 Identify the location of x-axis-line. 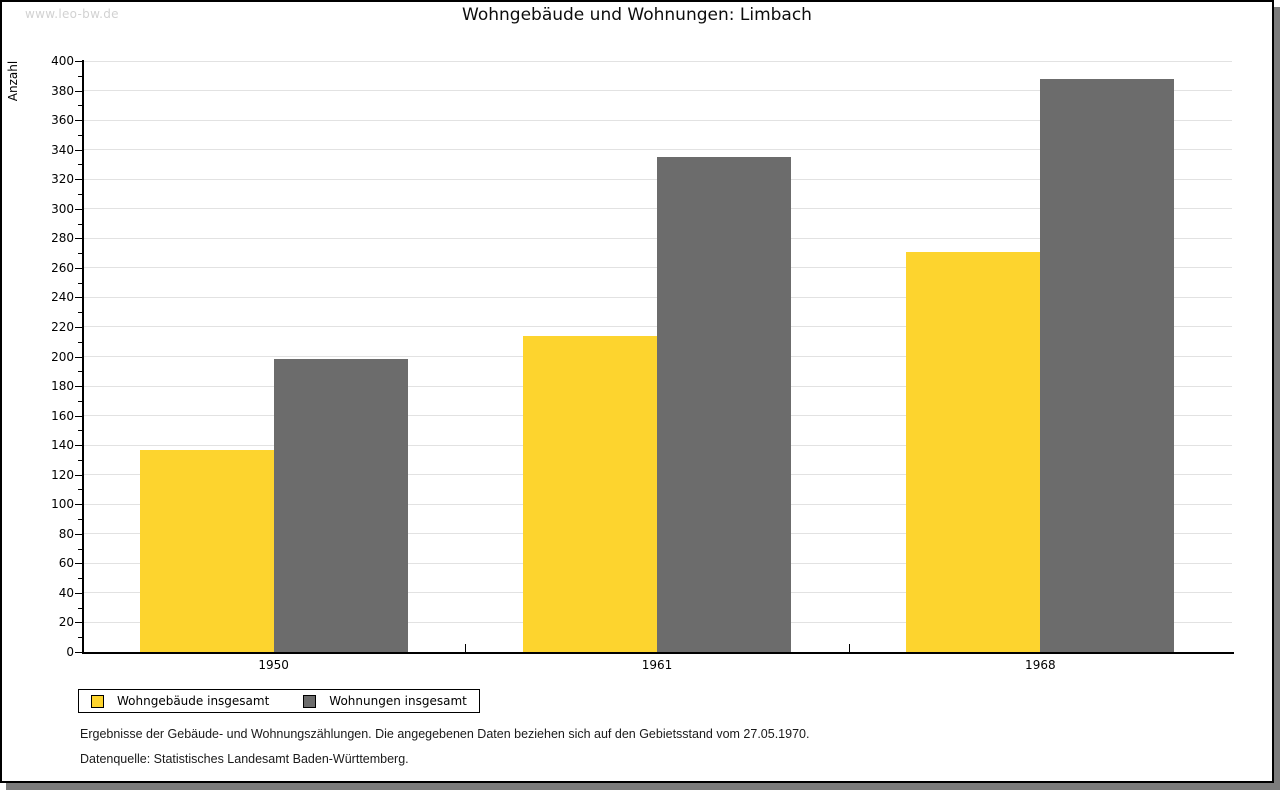
(658, 653).